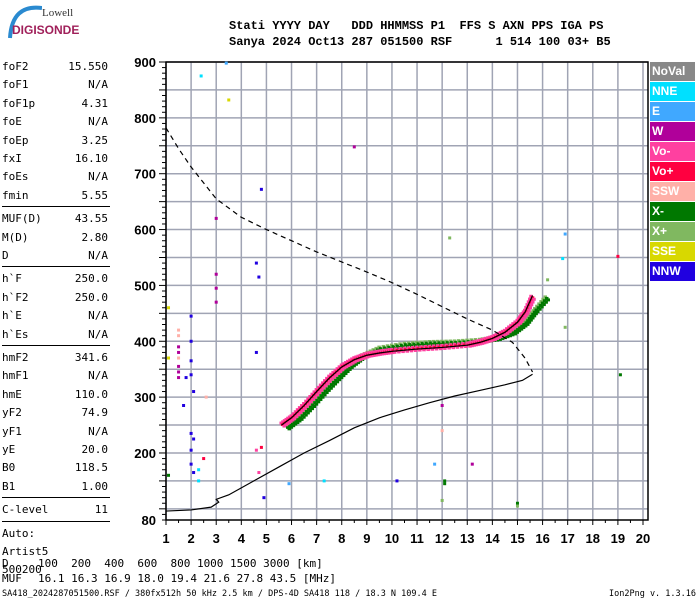 The width and height of the screenshot is (700, 600). What do you see at coordinates (672, 191) in the screenshot?
I see `legend-ssw: SSW` at bounding box center [672, 191].